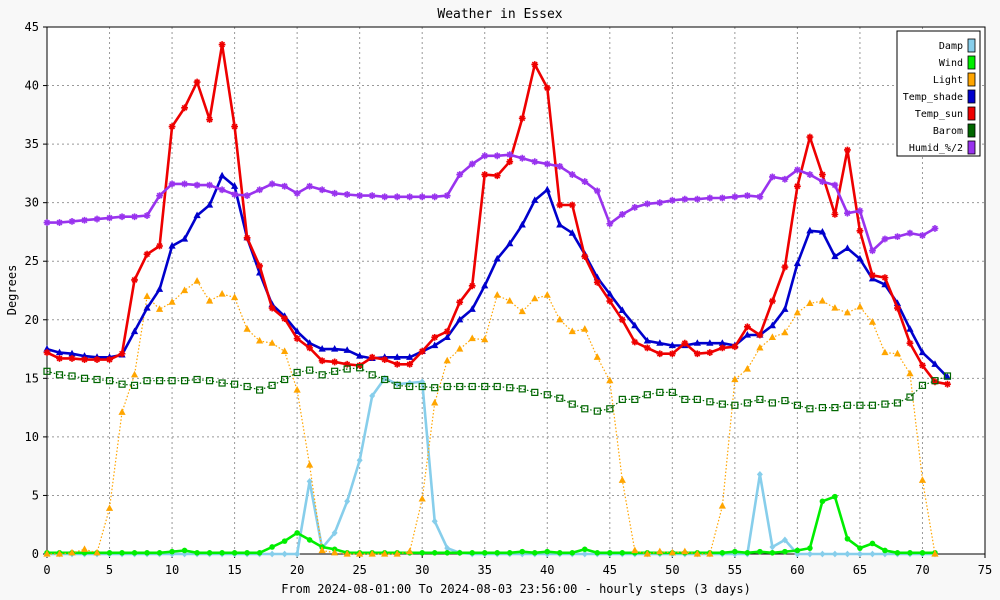  What do you see at coordinates (32, 86) in the screenshot?
I see `y-tick-label: 40` at bounding box center [32, 86].